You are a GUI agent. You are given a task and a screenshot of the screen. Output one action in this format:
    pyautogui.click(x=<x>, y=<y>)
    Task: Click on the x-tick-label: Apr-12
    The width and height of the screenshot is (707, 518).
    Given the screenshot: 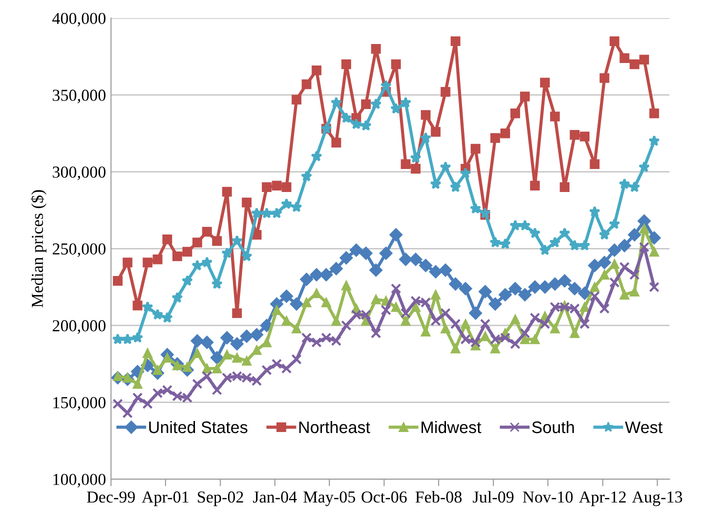 What is the action you would take?
    pyautogui.click(x=602, y=498)
    